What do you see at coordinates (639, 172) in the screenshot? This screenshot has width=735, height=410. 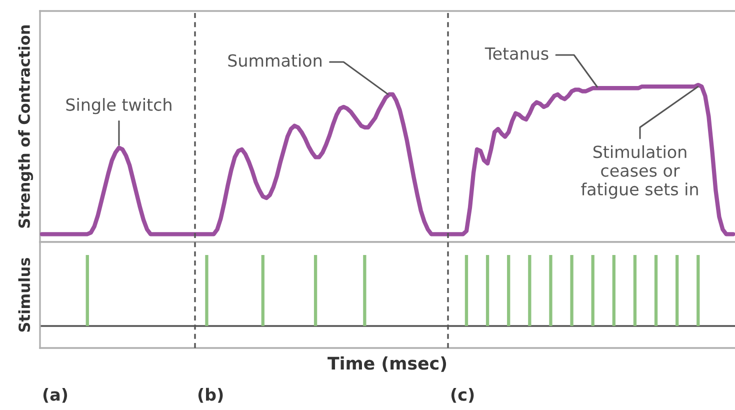 I see `annotation: Stimulation ceases or fatigue sets in` at bounding box center [639, 172].